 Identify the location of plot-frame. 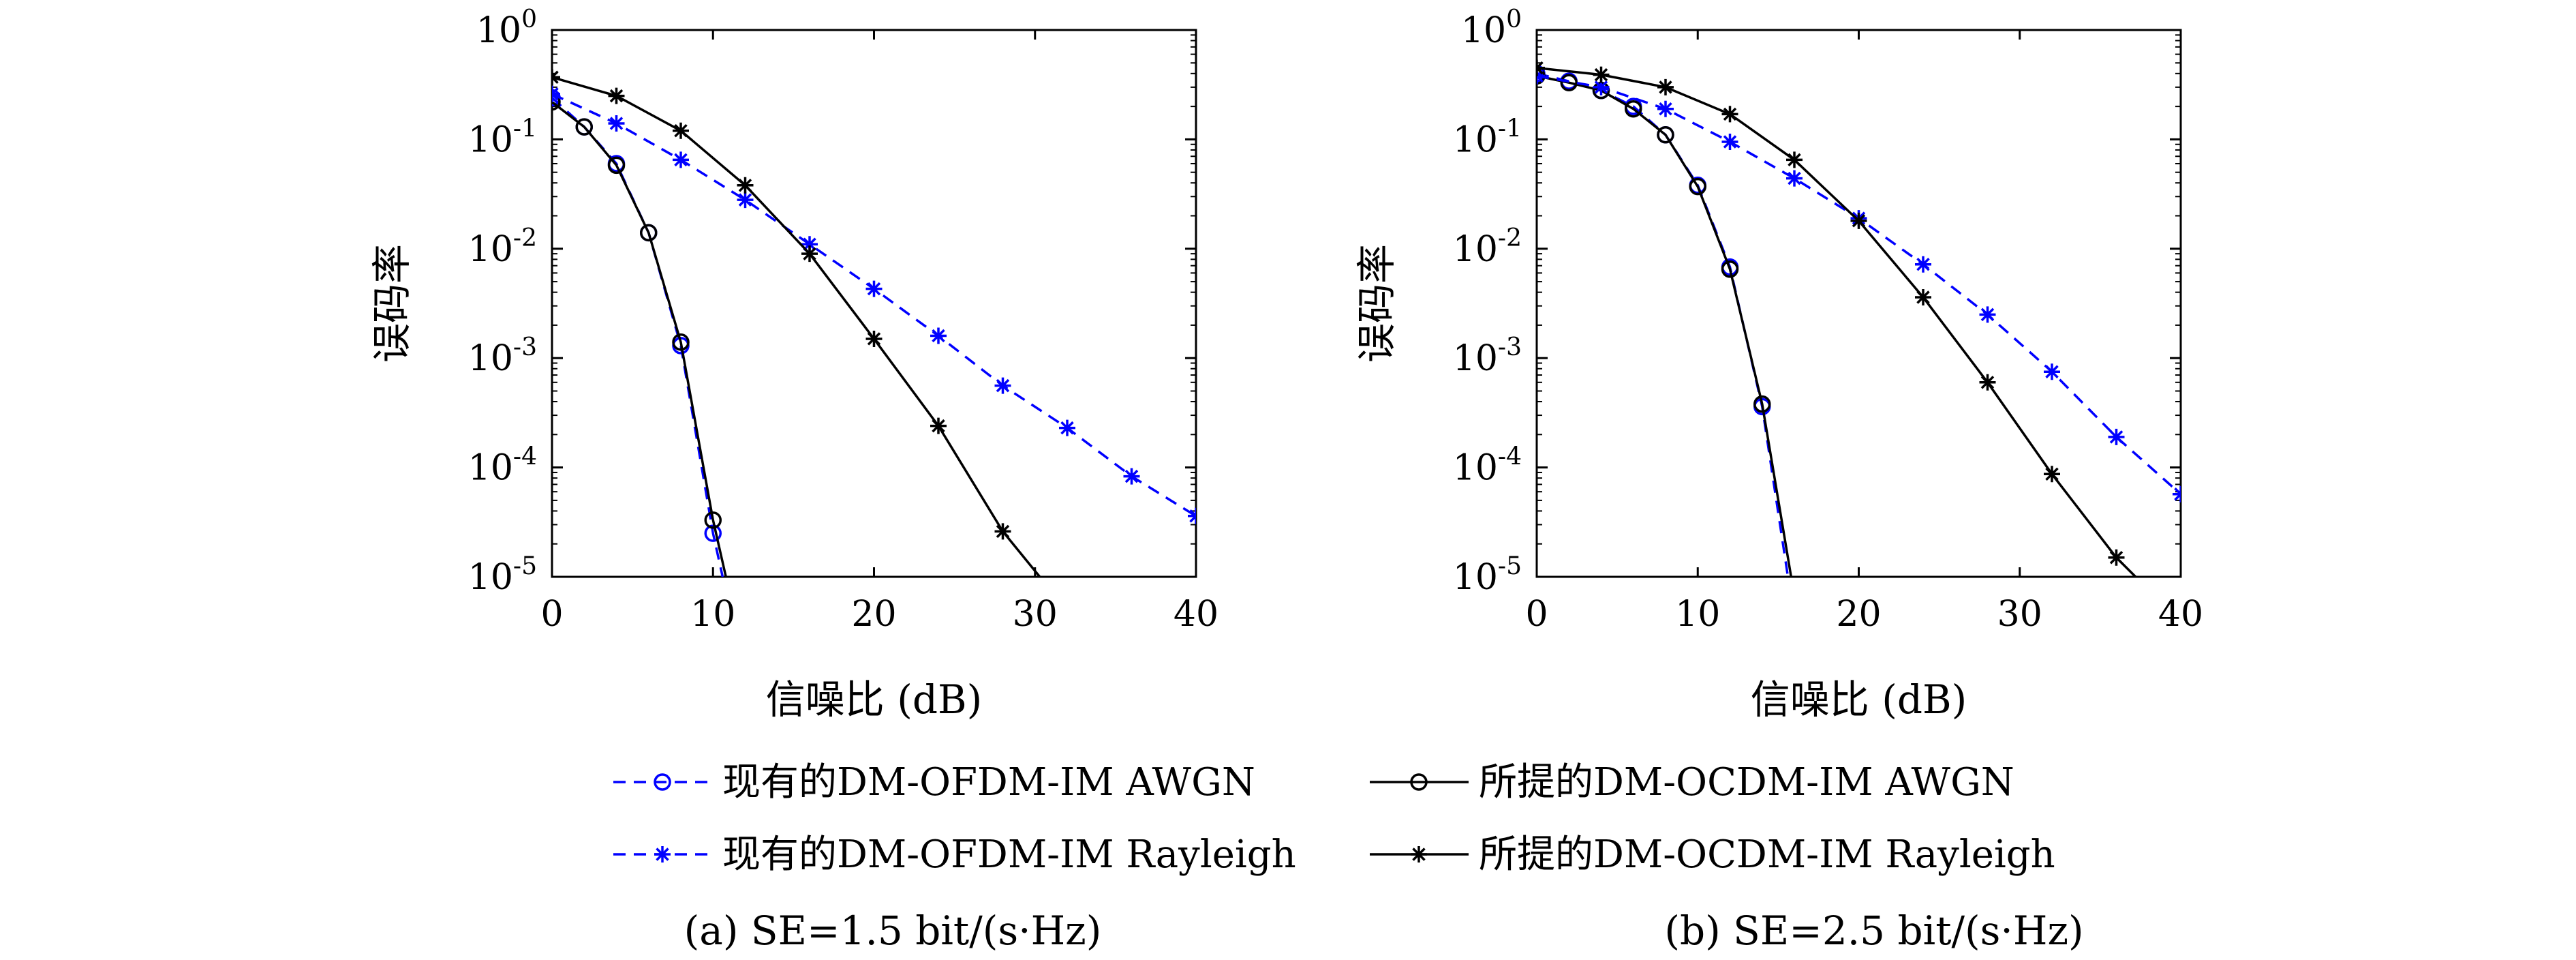
(1858, 303).